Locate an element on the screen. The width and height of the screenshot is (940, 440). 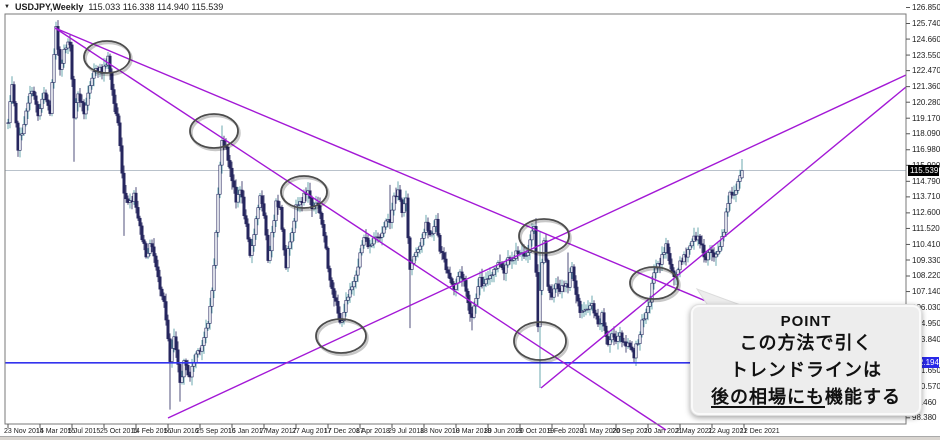
date-tick-label: 9 Feb 2020 is located at coordinates (566, 431).